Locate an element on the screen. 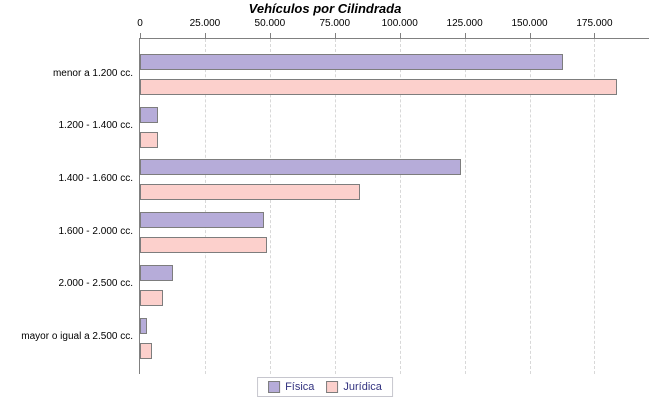 Image resolution: width=650 pixels, height=400 pixels. legend-item-juridica: Jurídica is located at coordinates (354, 387).